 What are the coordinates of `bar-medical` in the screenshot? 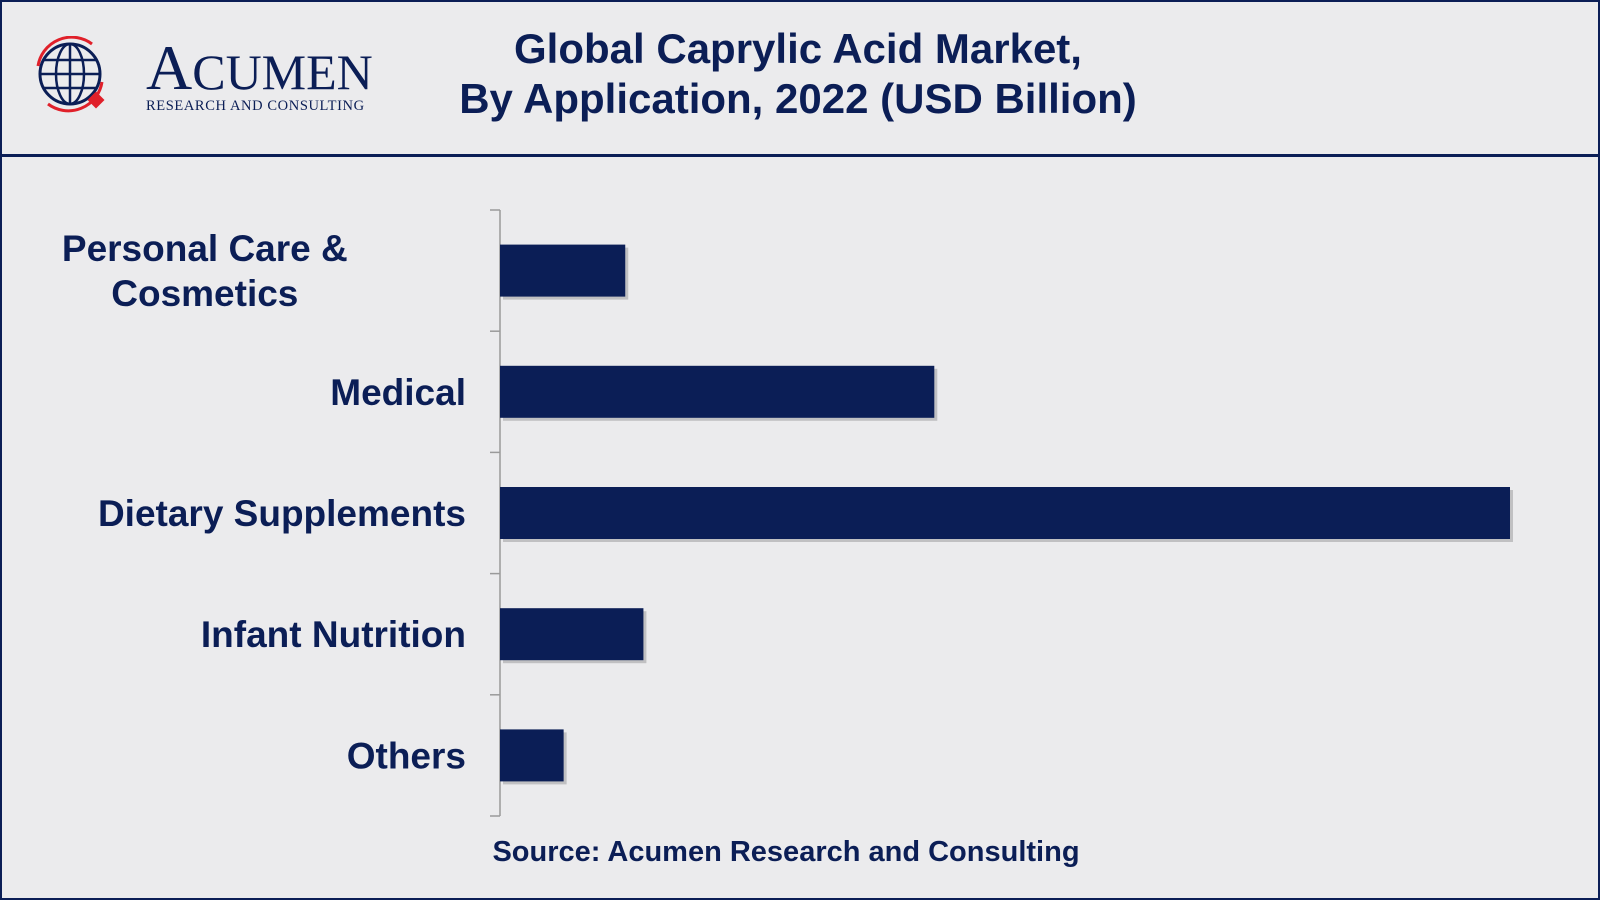 It's located at (717, 391).